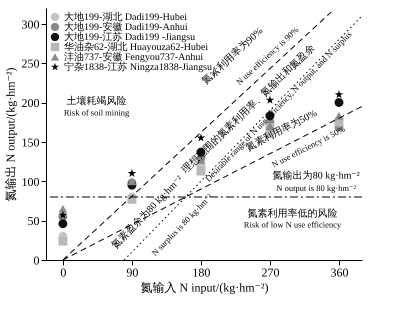 This screenshot has width=402, height=320. I want to click on annotation: 氮素利用率低的风险, so click(292, 213).